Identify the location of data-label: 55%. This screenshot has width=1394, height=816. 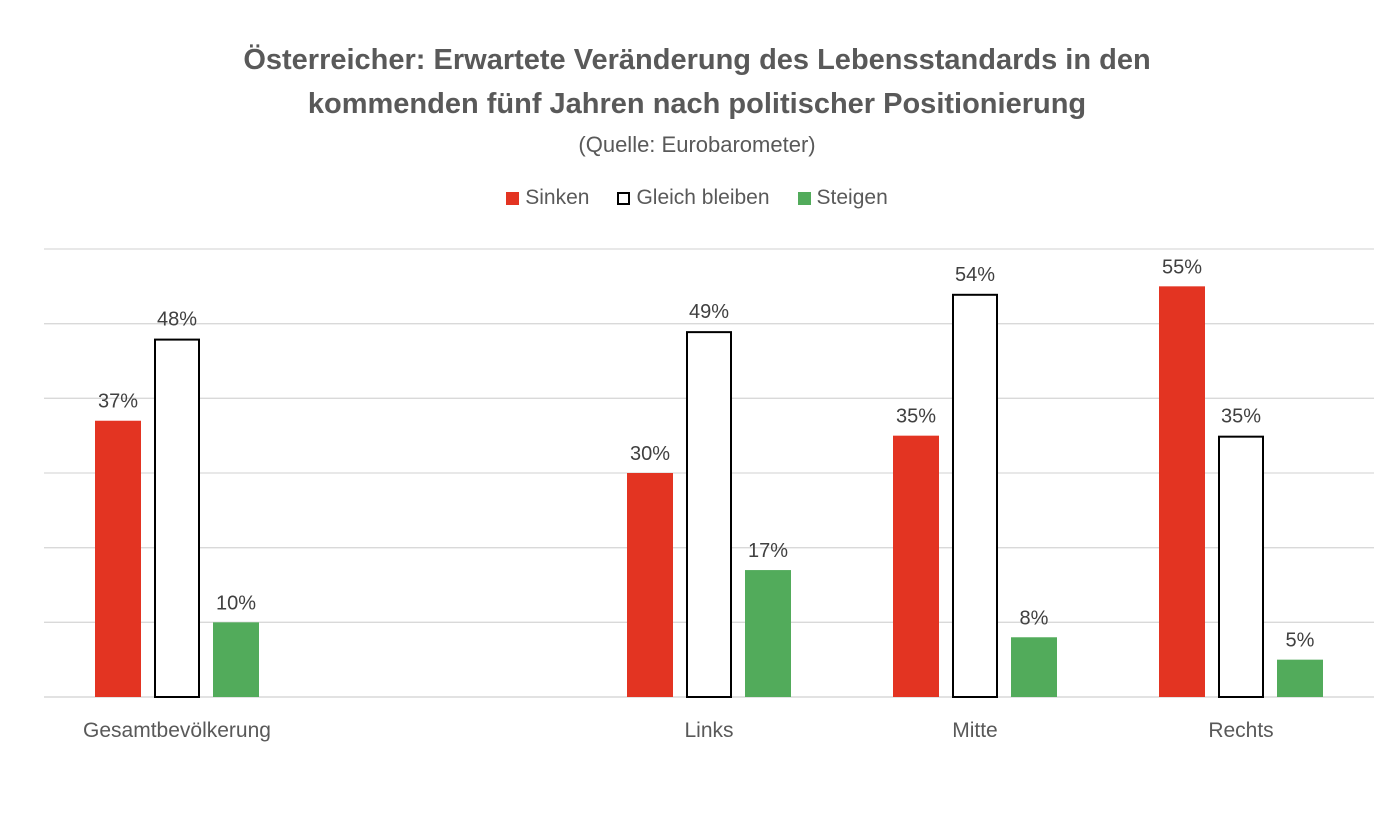
(1182, 267).